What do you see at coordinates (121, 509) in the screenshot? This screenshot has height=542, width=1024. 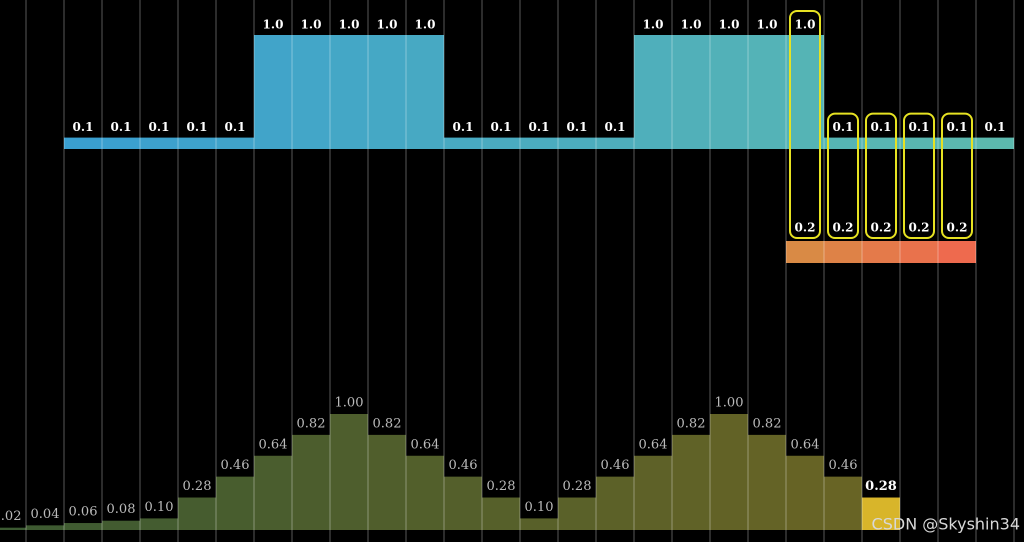 I see `output-label: 0.08` at bounding box center [121, 509].